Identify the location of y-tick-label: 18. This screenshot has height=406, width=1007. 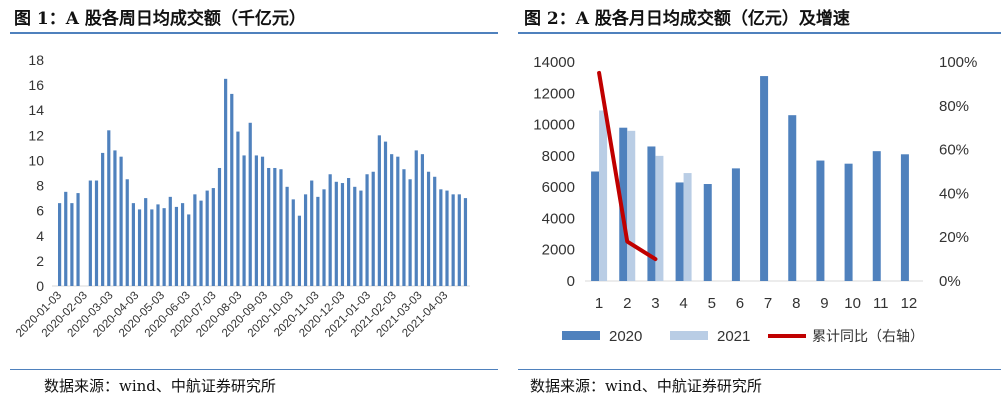
(36, 60).